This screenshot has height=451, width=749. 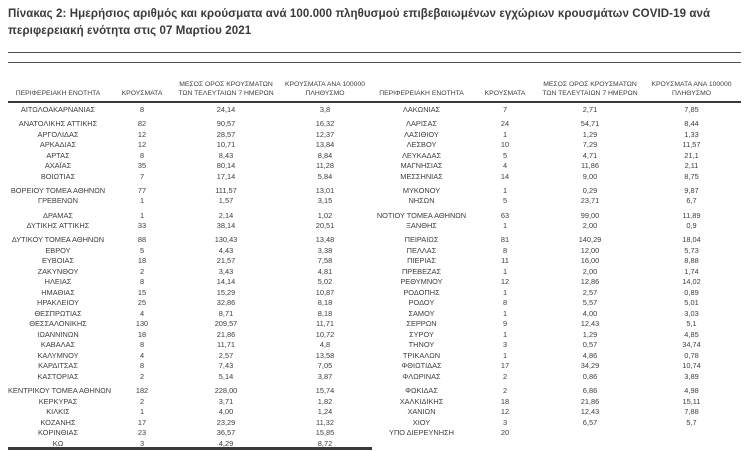 What do you see at coordinates (226, 334) in the screenshot?
I see `avg7-cell: 21,86` at bounding box center [226, 334].